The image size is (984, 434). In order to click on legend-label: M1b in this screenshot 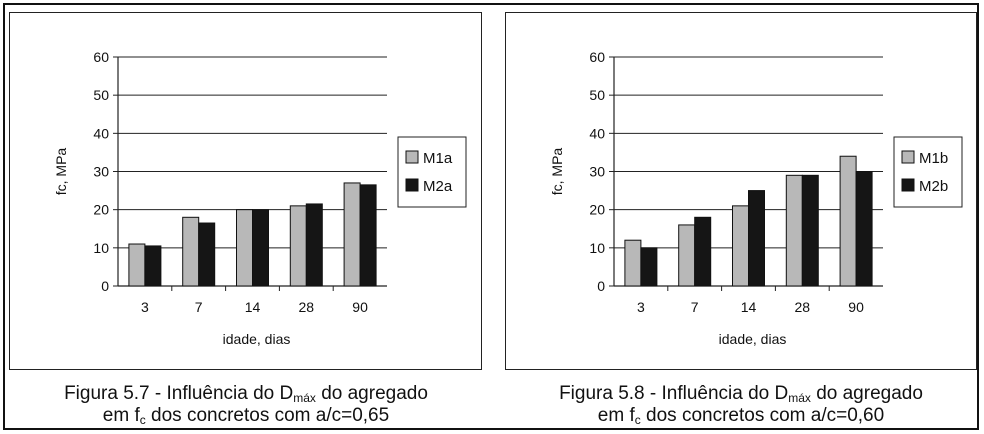, I will do `click(933, 158)`.